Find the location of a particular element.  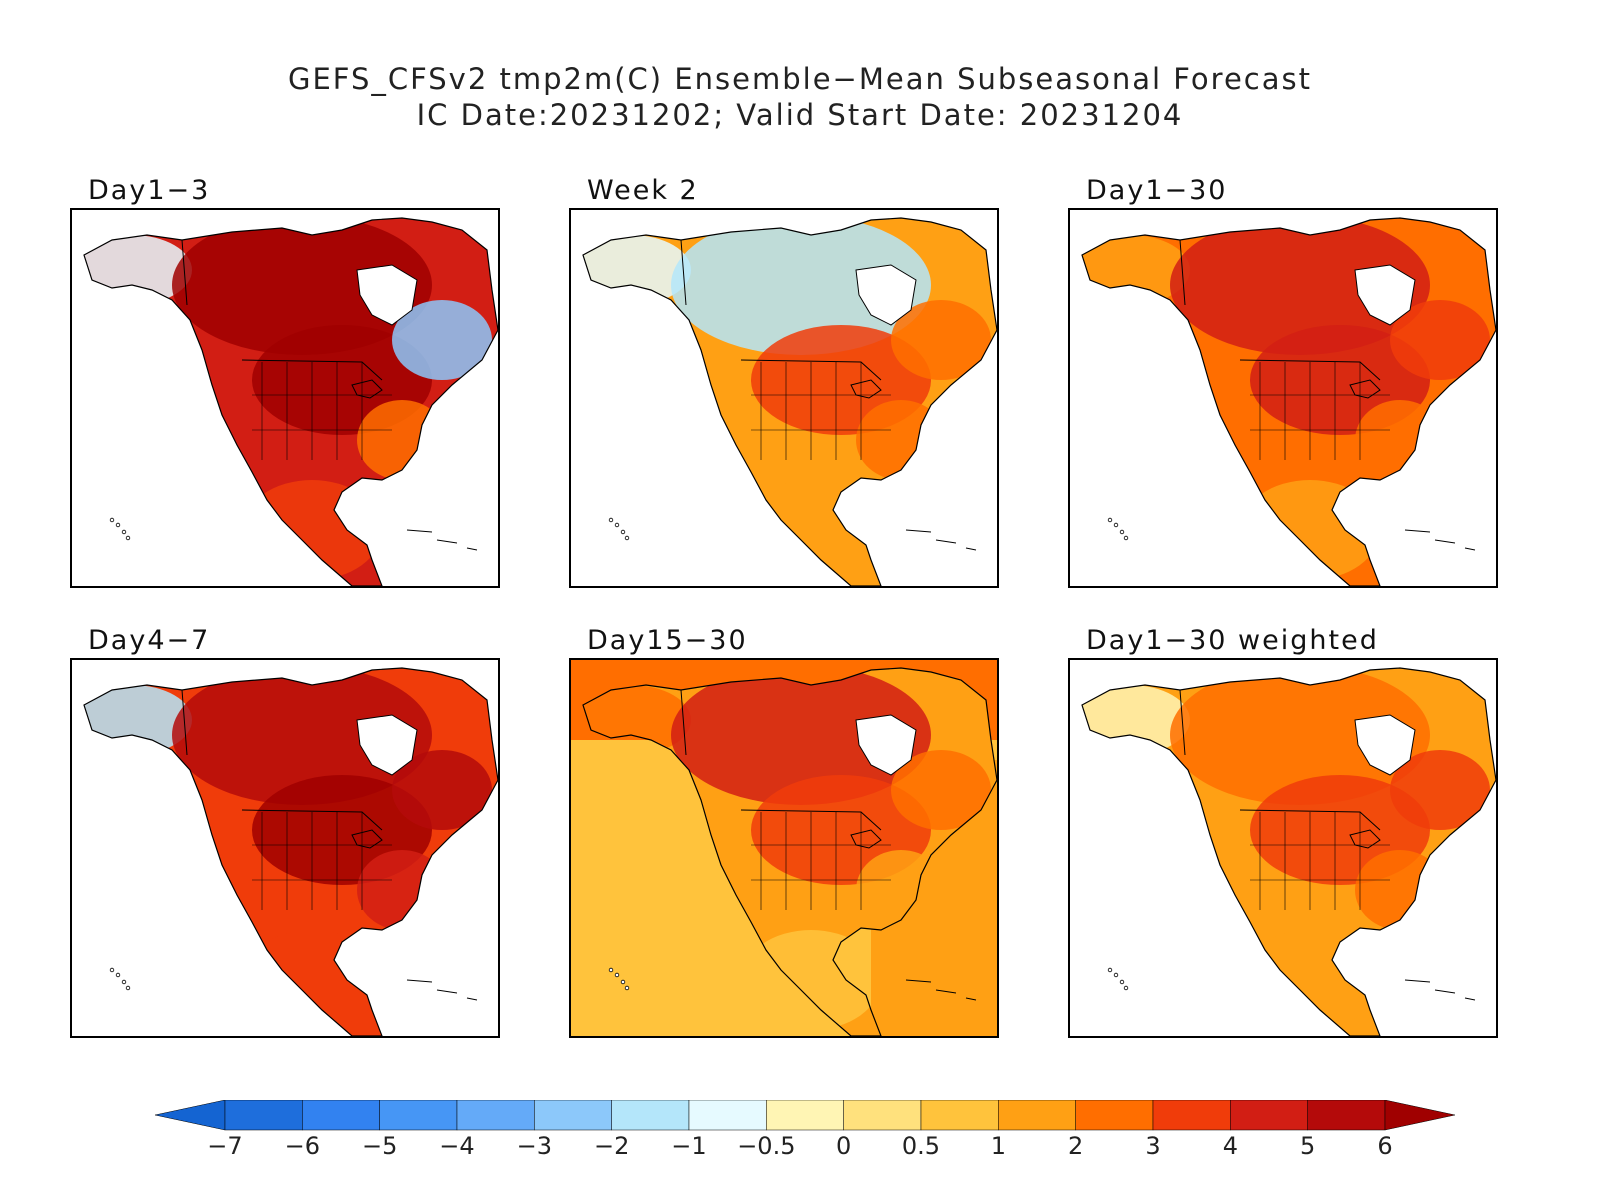

colorbar-legend: −7−6−5−4−3−2−1−0.500.51234567 is located at coordinates (805, 1130).